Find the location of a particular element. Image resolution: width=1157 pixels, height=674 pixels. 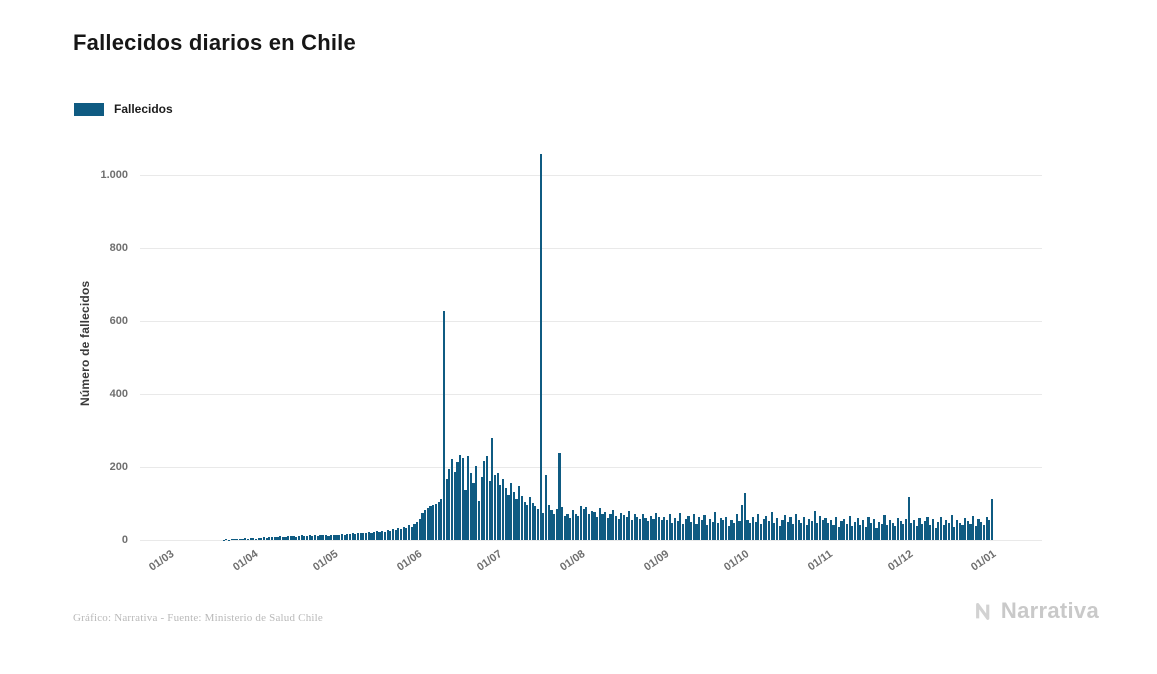

x-tick-label-text: 01/03 is located at coordinates (162, 561).